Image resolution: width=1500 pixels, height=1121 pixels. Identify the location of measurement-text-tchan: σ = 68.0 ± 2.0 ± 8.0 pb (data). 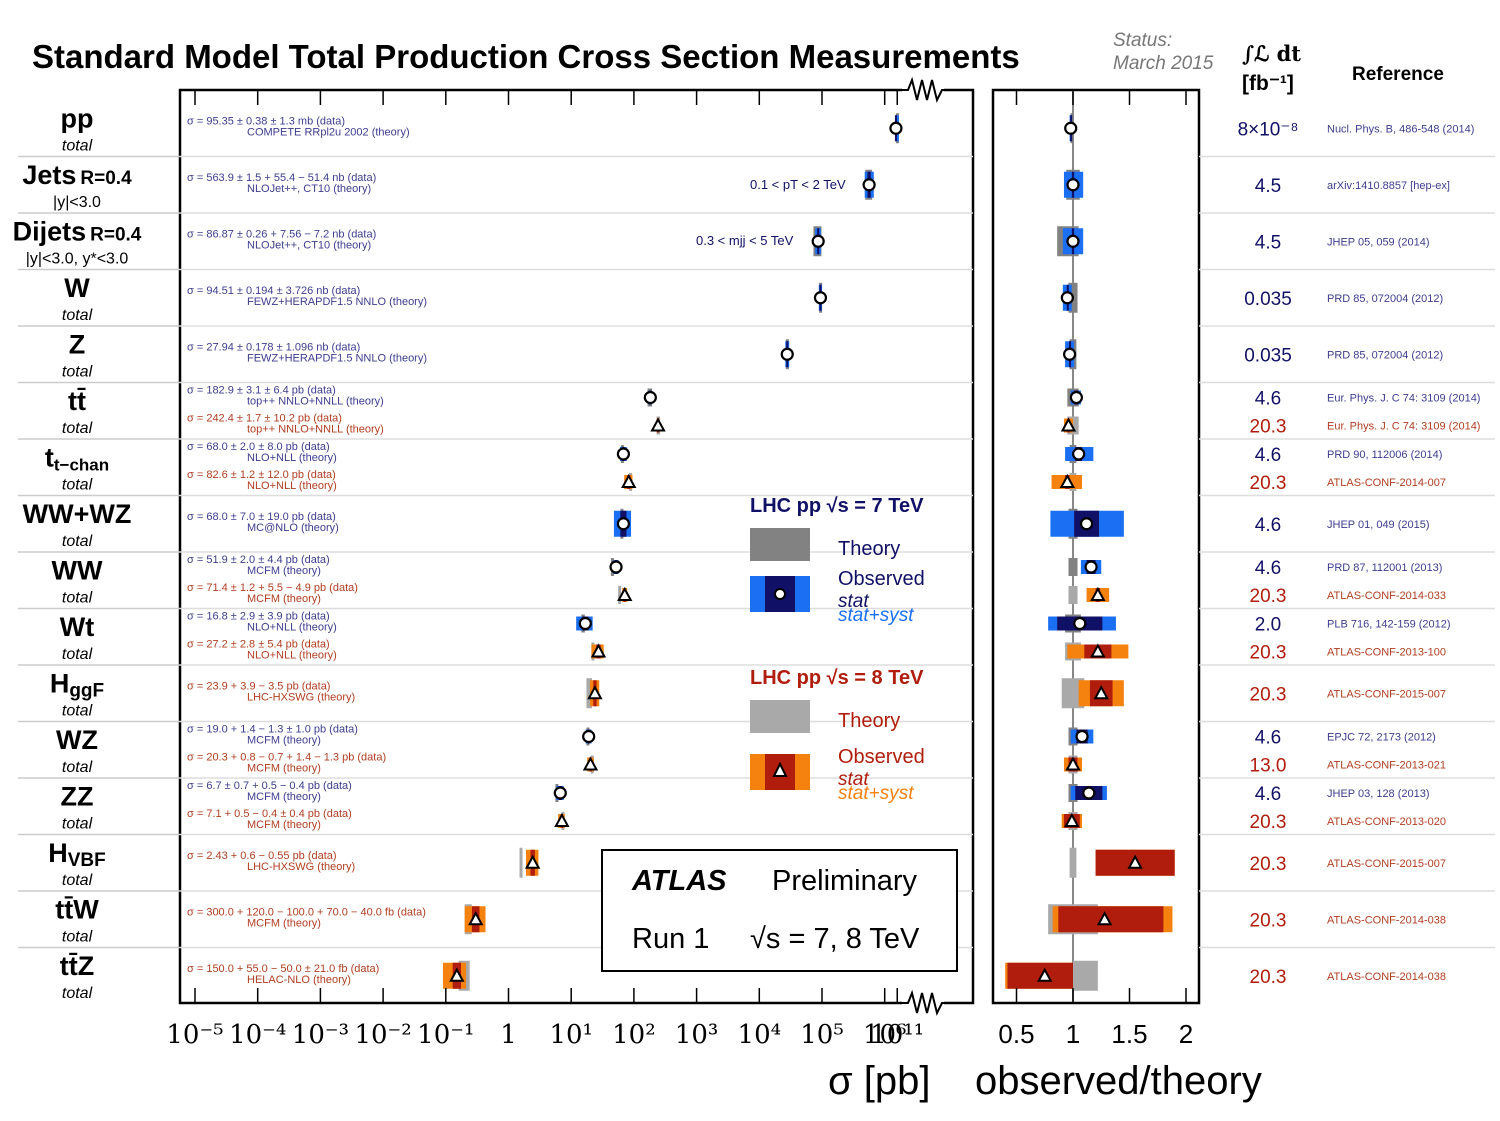
(258, 447).